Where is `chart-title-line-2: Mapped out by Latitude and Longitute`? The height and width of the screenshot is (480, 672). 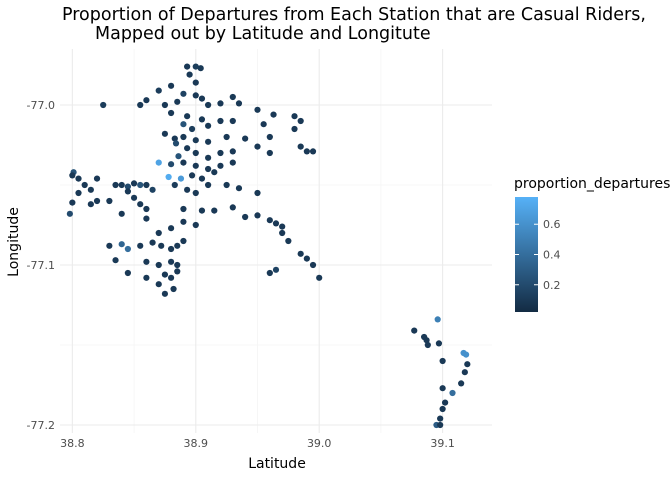 chart-title-line-2: Mapped out by Latitude and Longitute is located at coordinates (263, 34).